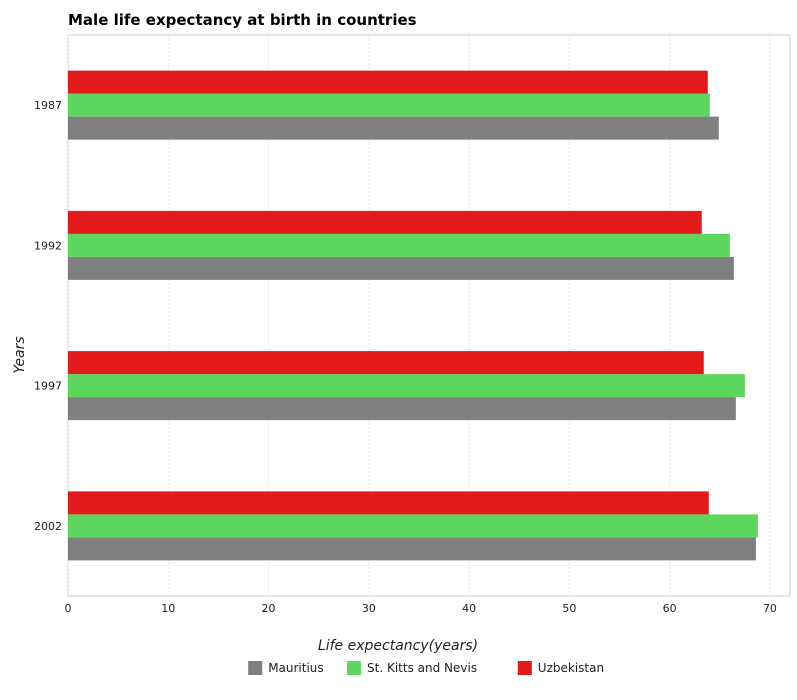 The width and height of the screenshot is (797, 700). What do you see at coordinates (48, 526) in the screenshot?
I see `y-tick-label: 2002` at bounding box center [48, 526].